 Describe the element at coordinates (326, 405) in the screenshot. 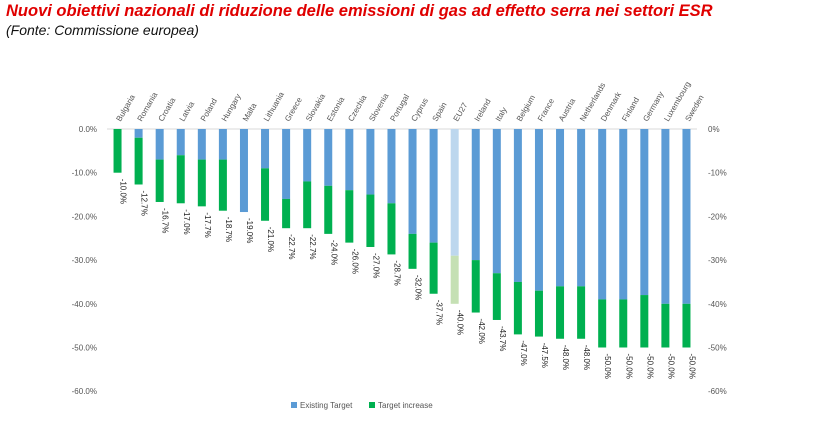

I see `legend-label-existing: Existing Target` at that location.